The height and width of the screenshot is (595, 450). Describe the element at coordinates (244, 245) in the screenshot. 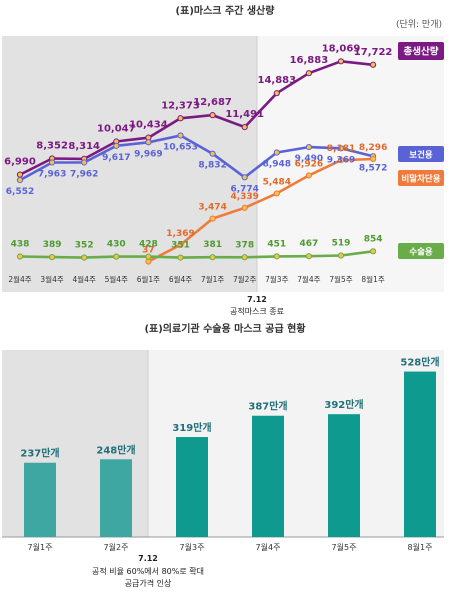

I see `data-label: 378` at that location.